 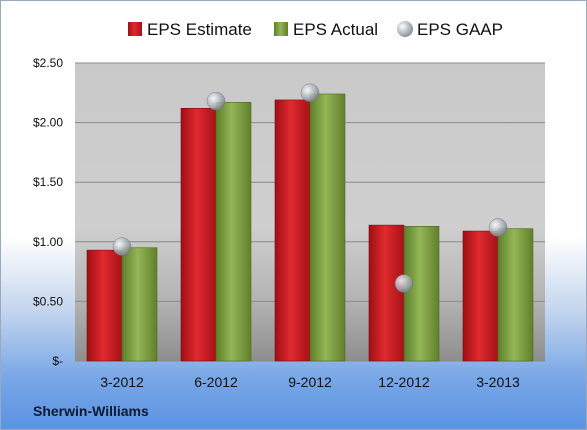 What do you see at coordinates (135, 29) in the screenshot?
I see `legend-swatch-estimate` at bounding box center [135, 29].